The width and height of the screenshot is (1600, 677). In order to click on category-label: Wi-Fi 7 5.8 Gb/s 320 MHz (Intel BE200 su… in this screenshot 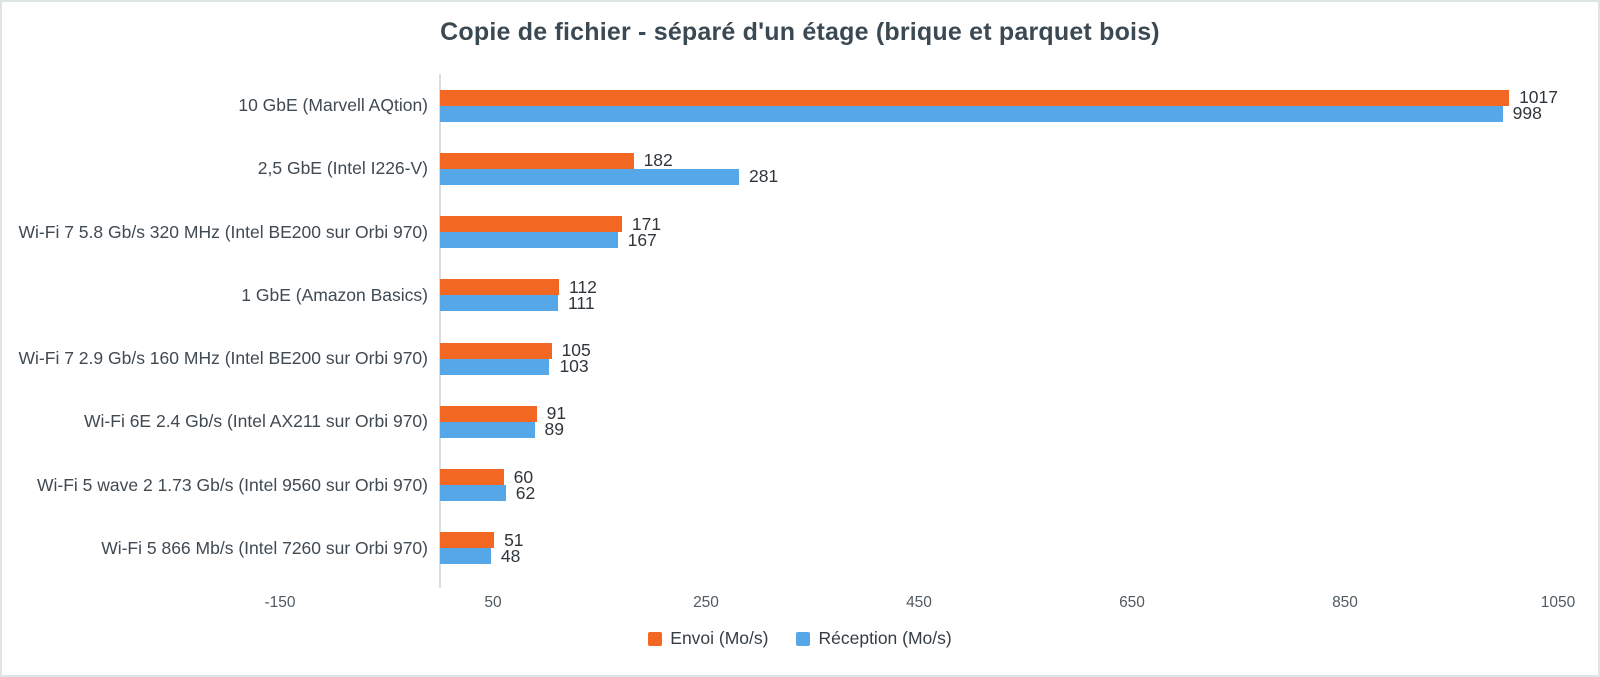, I will do `click(223, 231)`.